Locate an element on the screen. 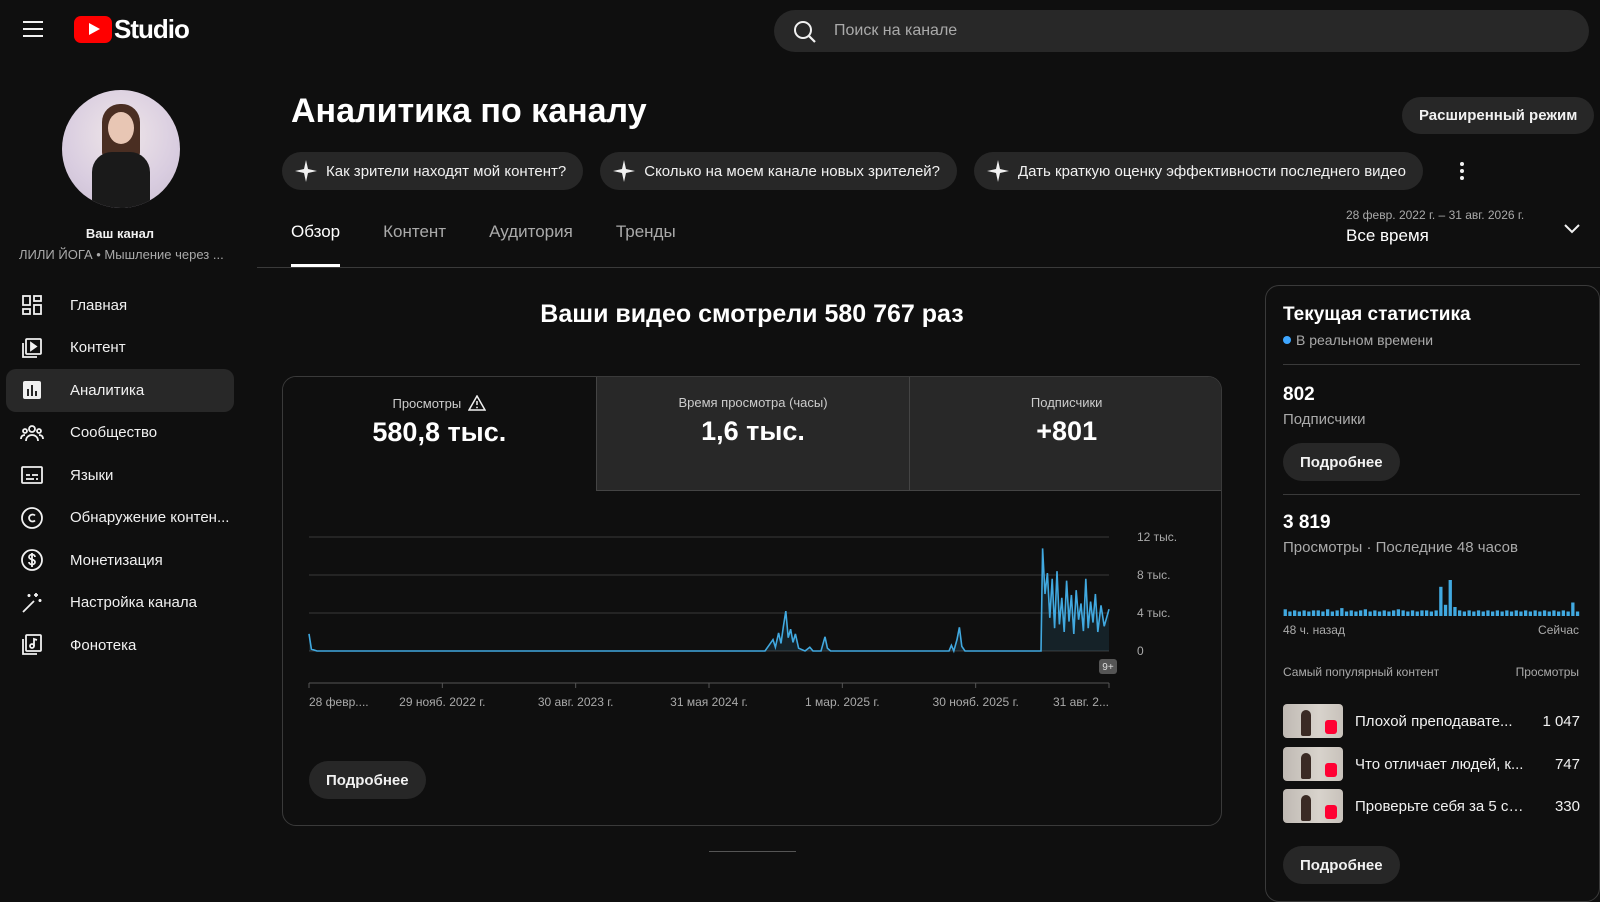 Image resolution: width=1600 pixels, height=902 pixels. sidebar-item-customization: Настройка канала is located at coordinates (120, 603).